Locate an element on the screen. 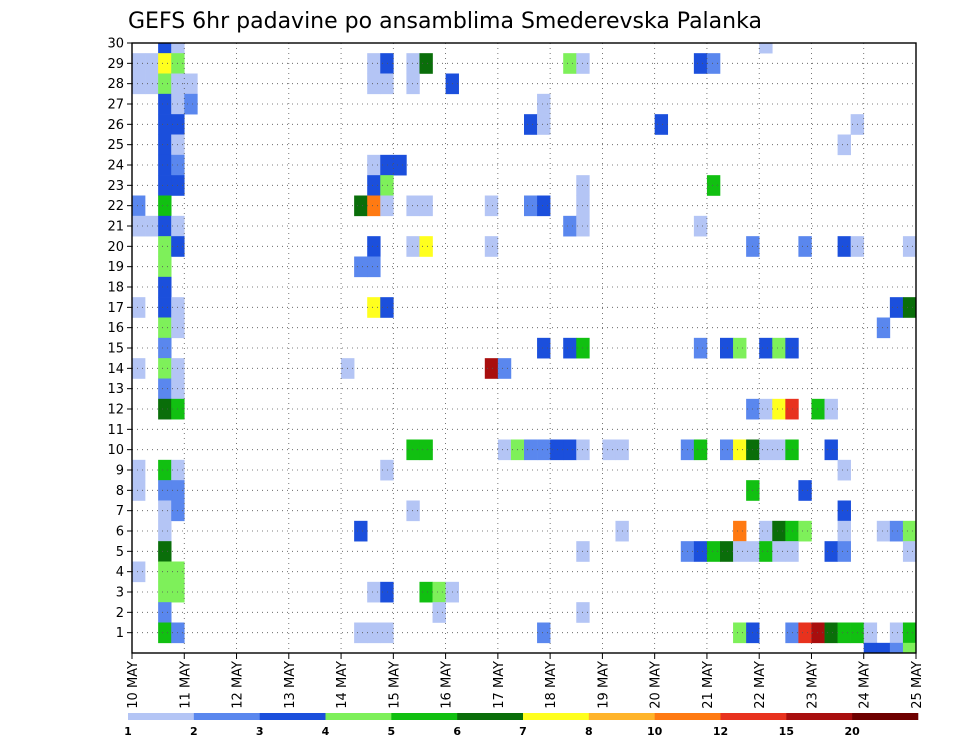 Image resolution: width=960 pixels, height=742 pixels. y-tick-label: 9 is located at coordinates (120, 471).